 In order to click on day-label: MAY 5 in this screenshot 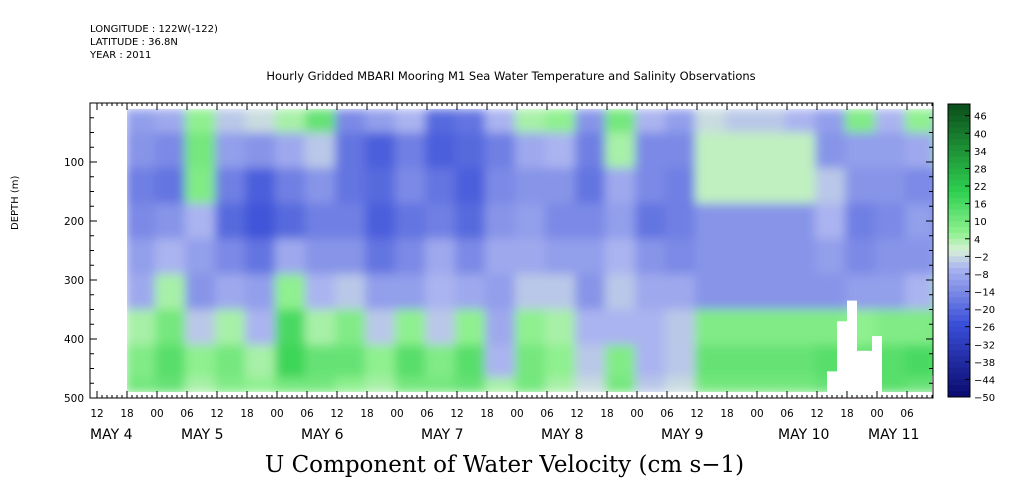, I will do `click(202, 435)`.